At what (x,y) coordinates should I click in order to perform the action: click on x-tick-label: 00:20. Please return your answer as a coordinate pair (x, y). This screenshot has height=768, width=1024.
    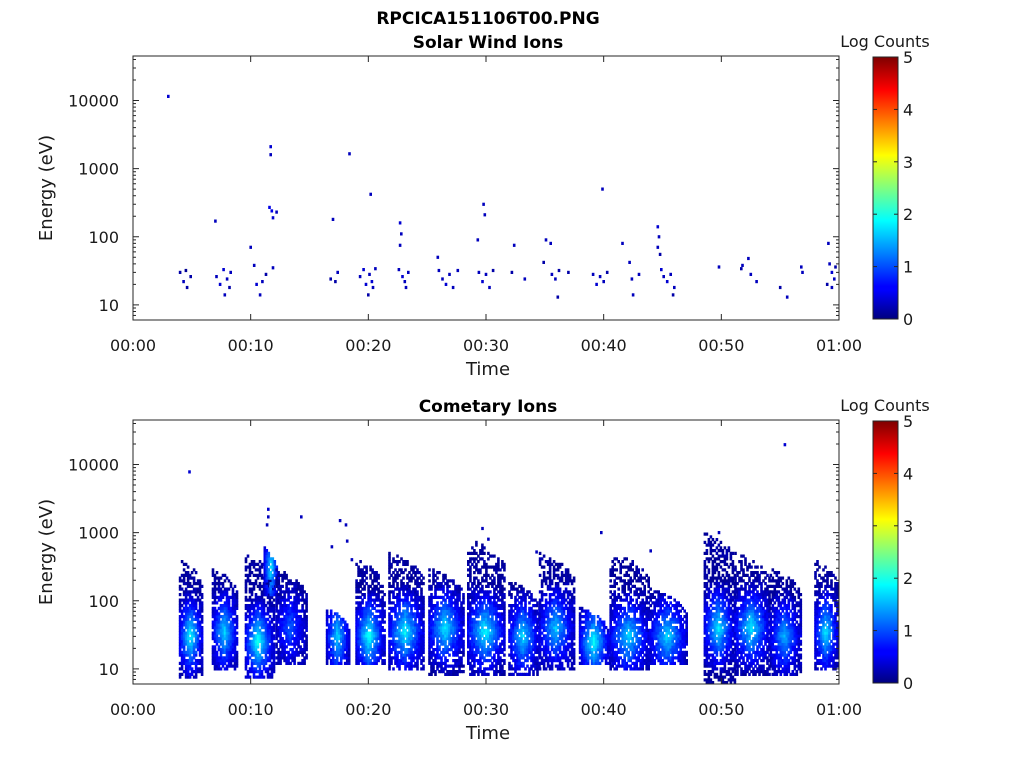
    Looking at the image, I should click on (368, 345).